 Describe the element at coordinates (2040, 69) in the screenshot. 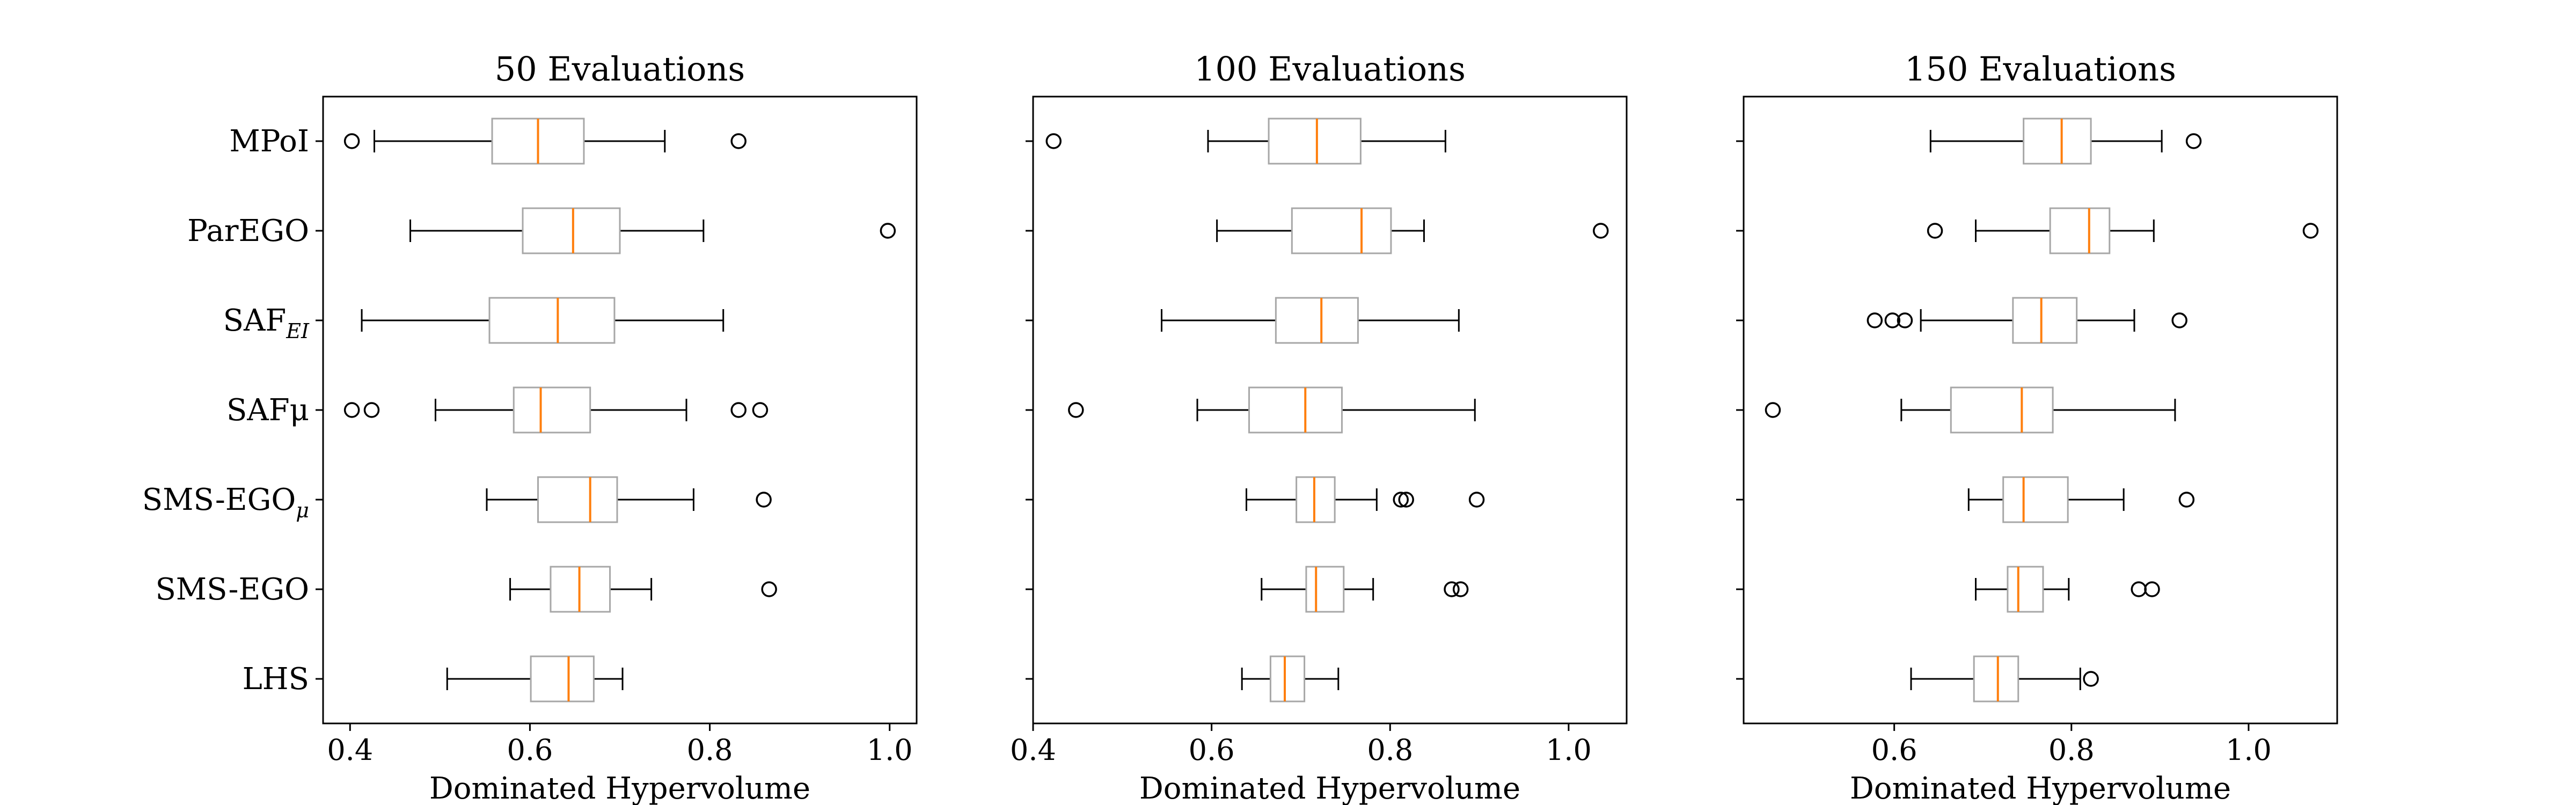

I see `panel-title: 150 Evaluations` at that location.